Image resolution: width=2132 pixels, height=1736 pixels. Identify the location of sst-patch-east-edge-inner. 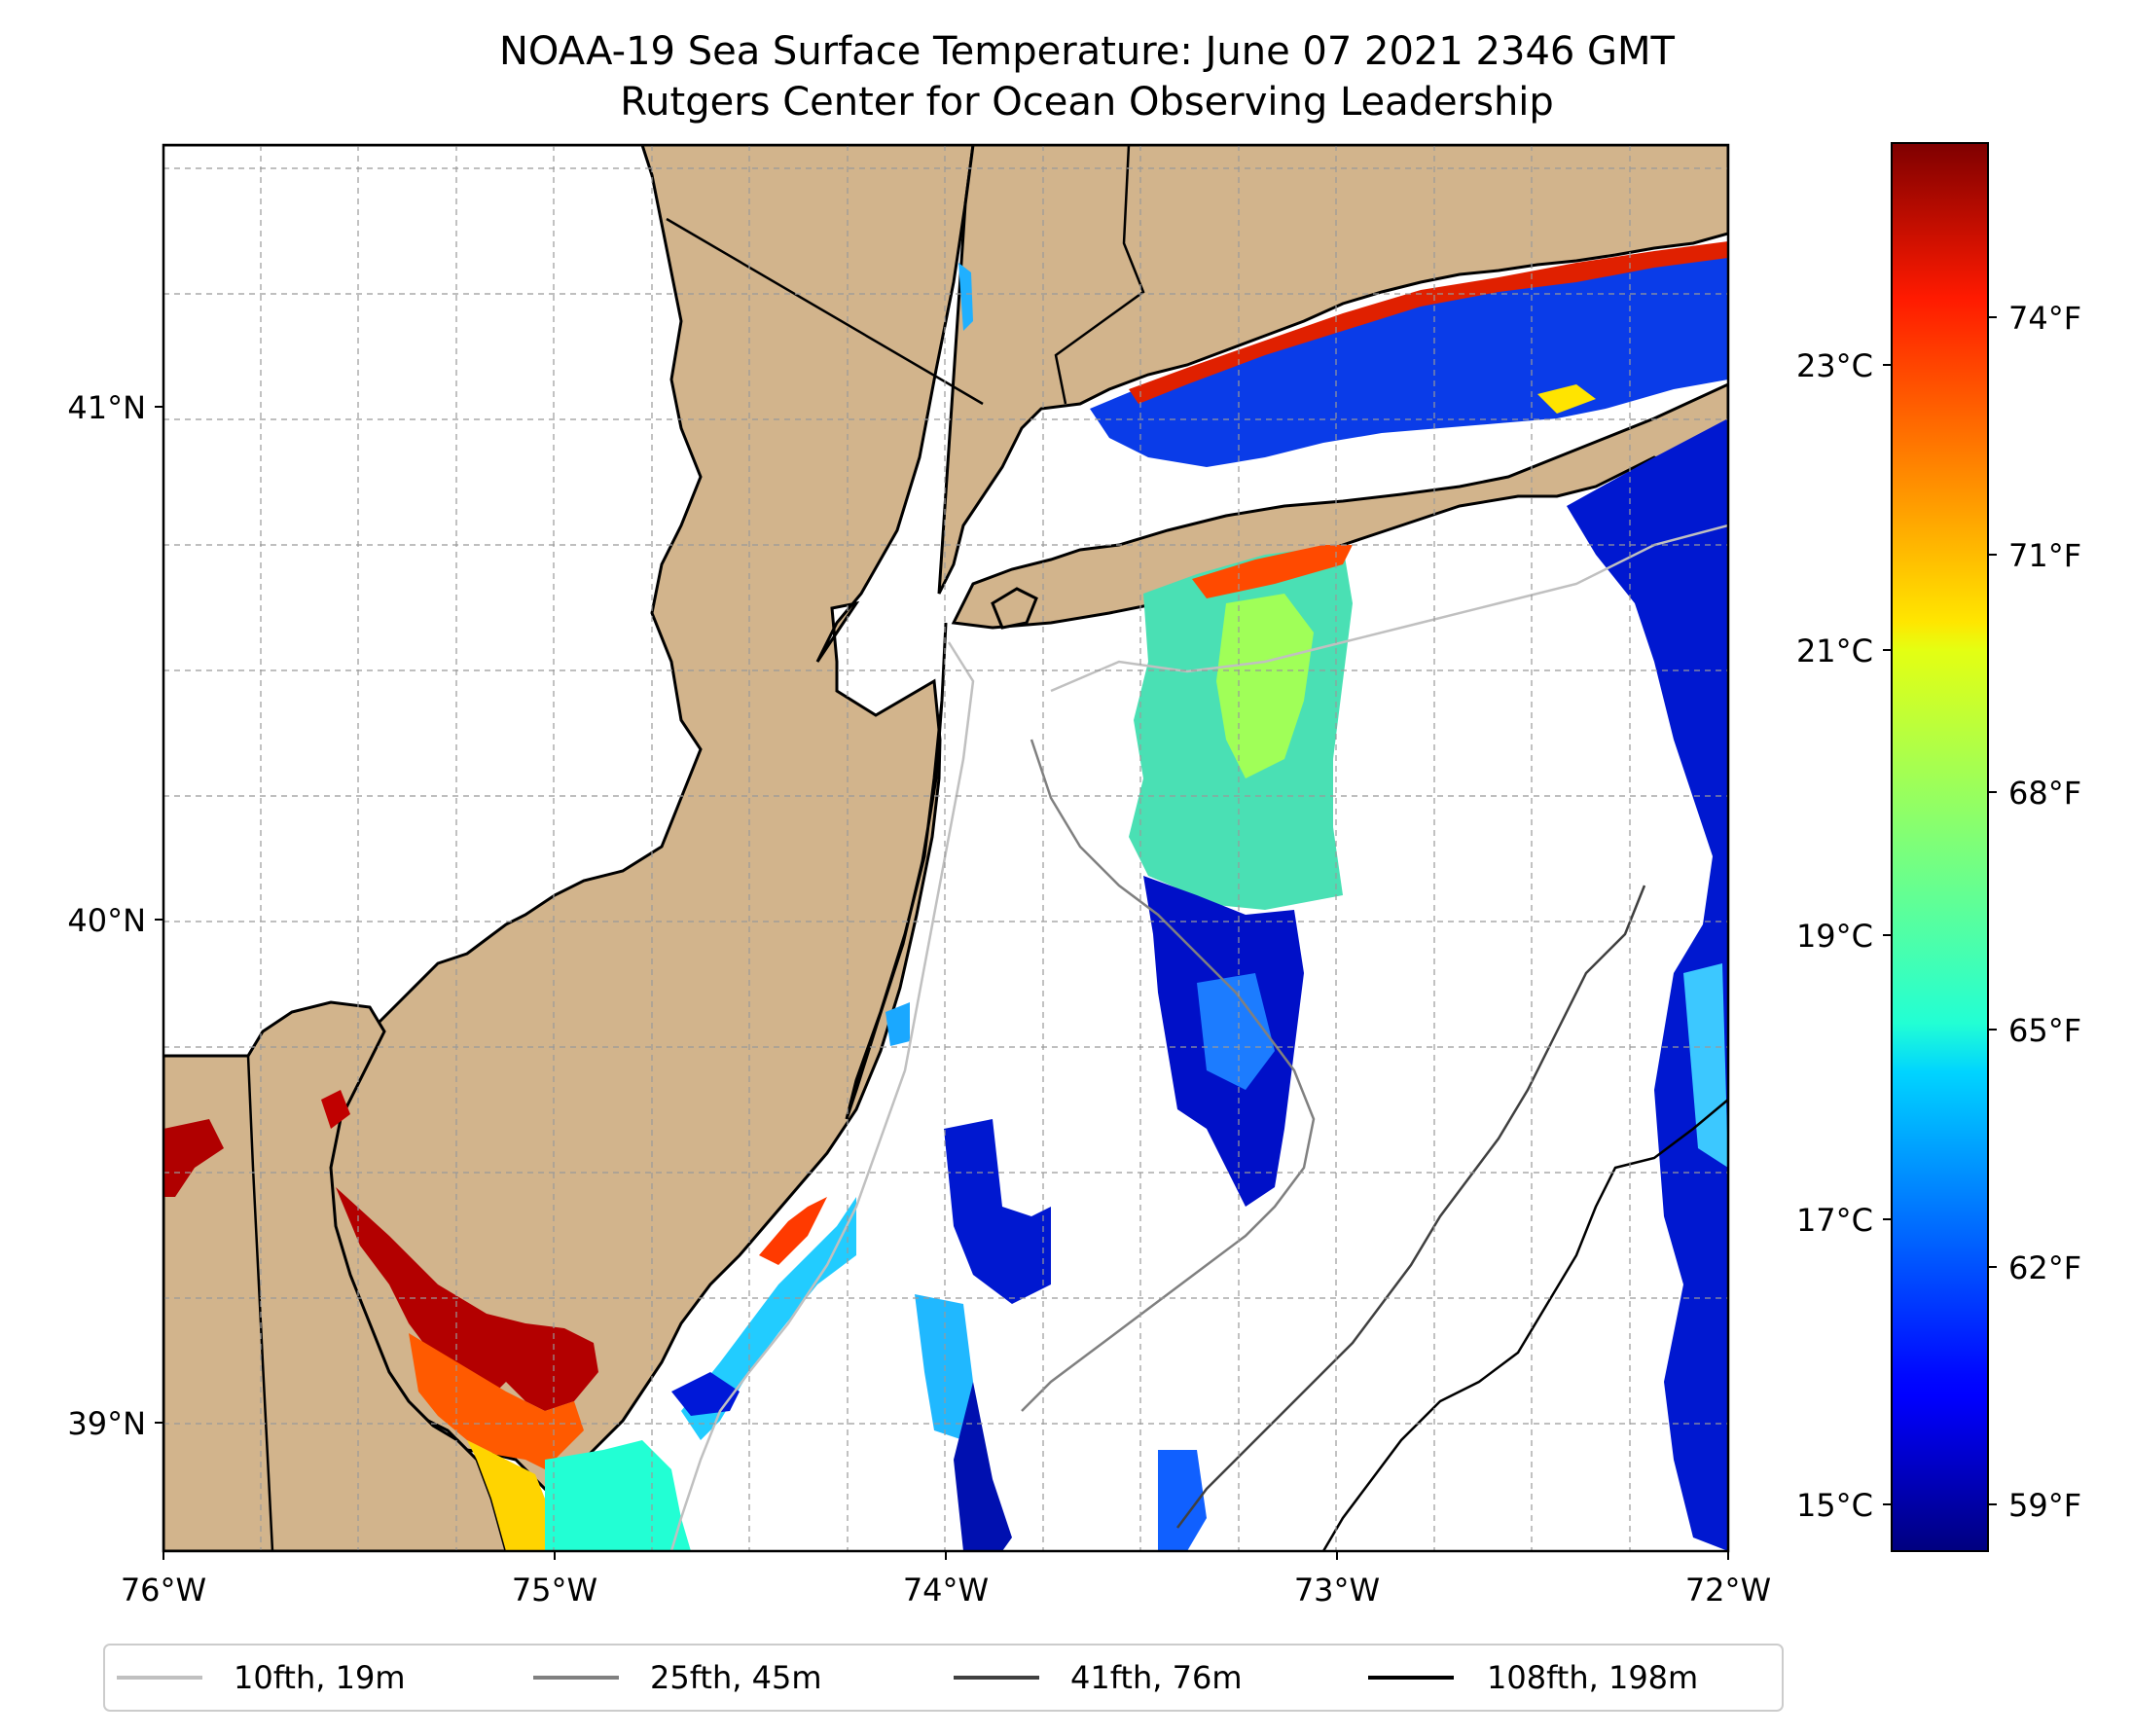
(1706, 1066).